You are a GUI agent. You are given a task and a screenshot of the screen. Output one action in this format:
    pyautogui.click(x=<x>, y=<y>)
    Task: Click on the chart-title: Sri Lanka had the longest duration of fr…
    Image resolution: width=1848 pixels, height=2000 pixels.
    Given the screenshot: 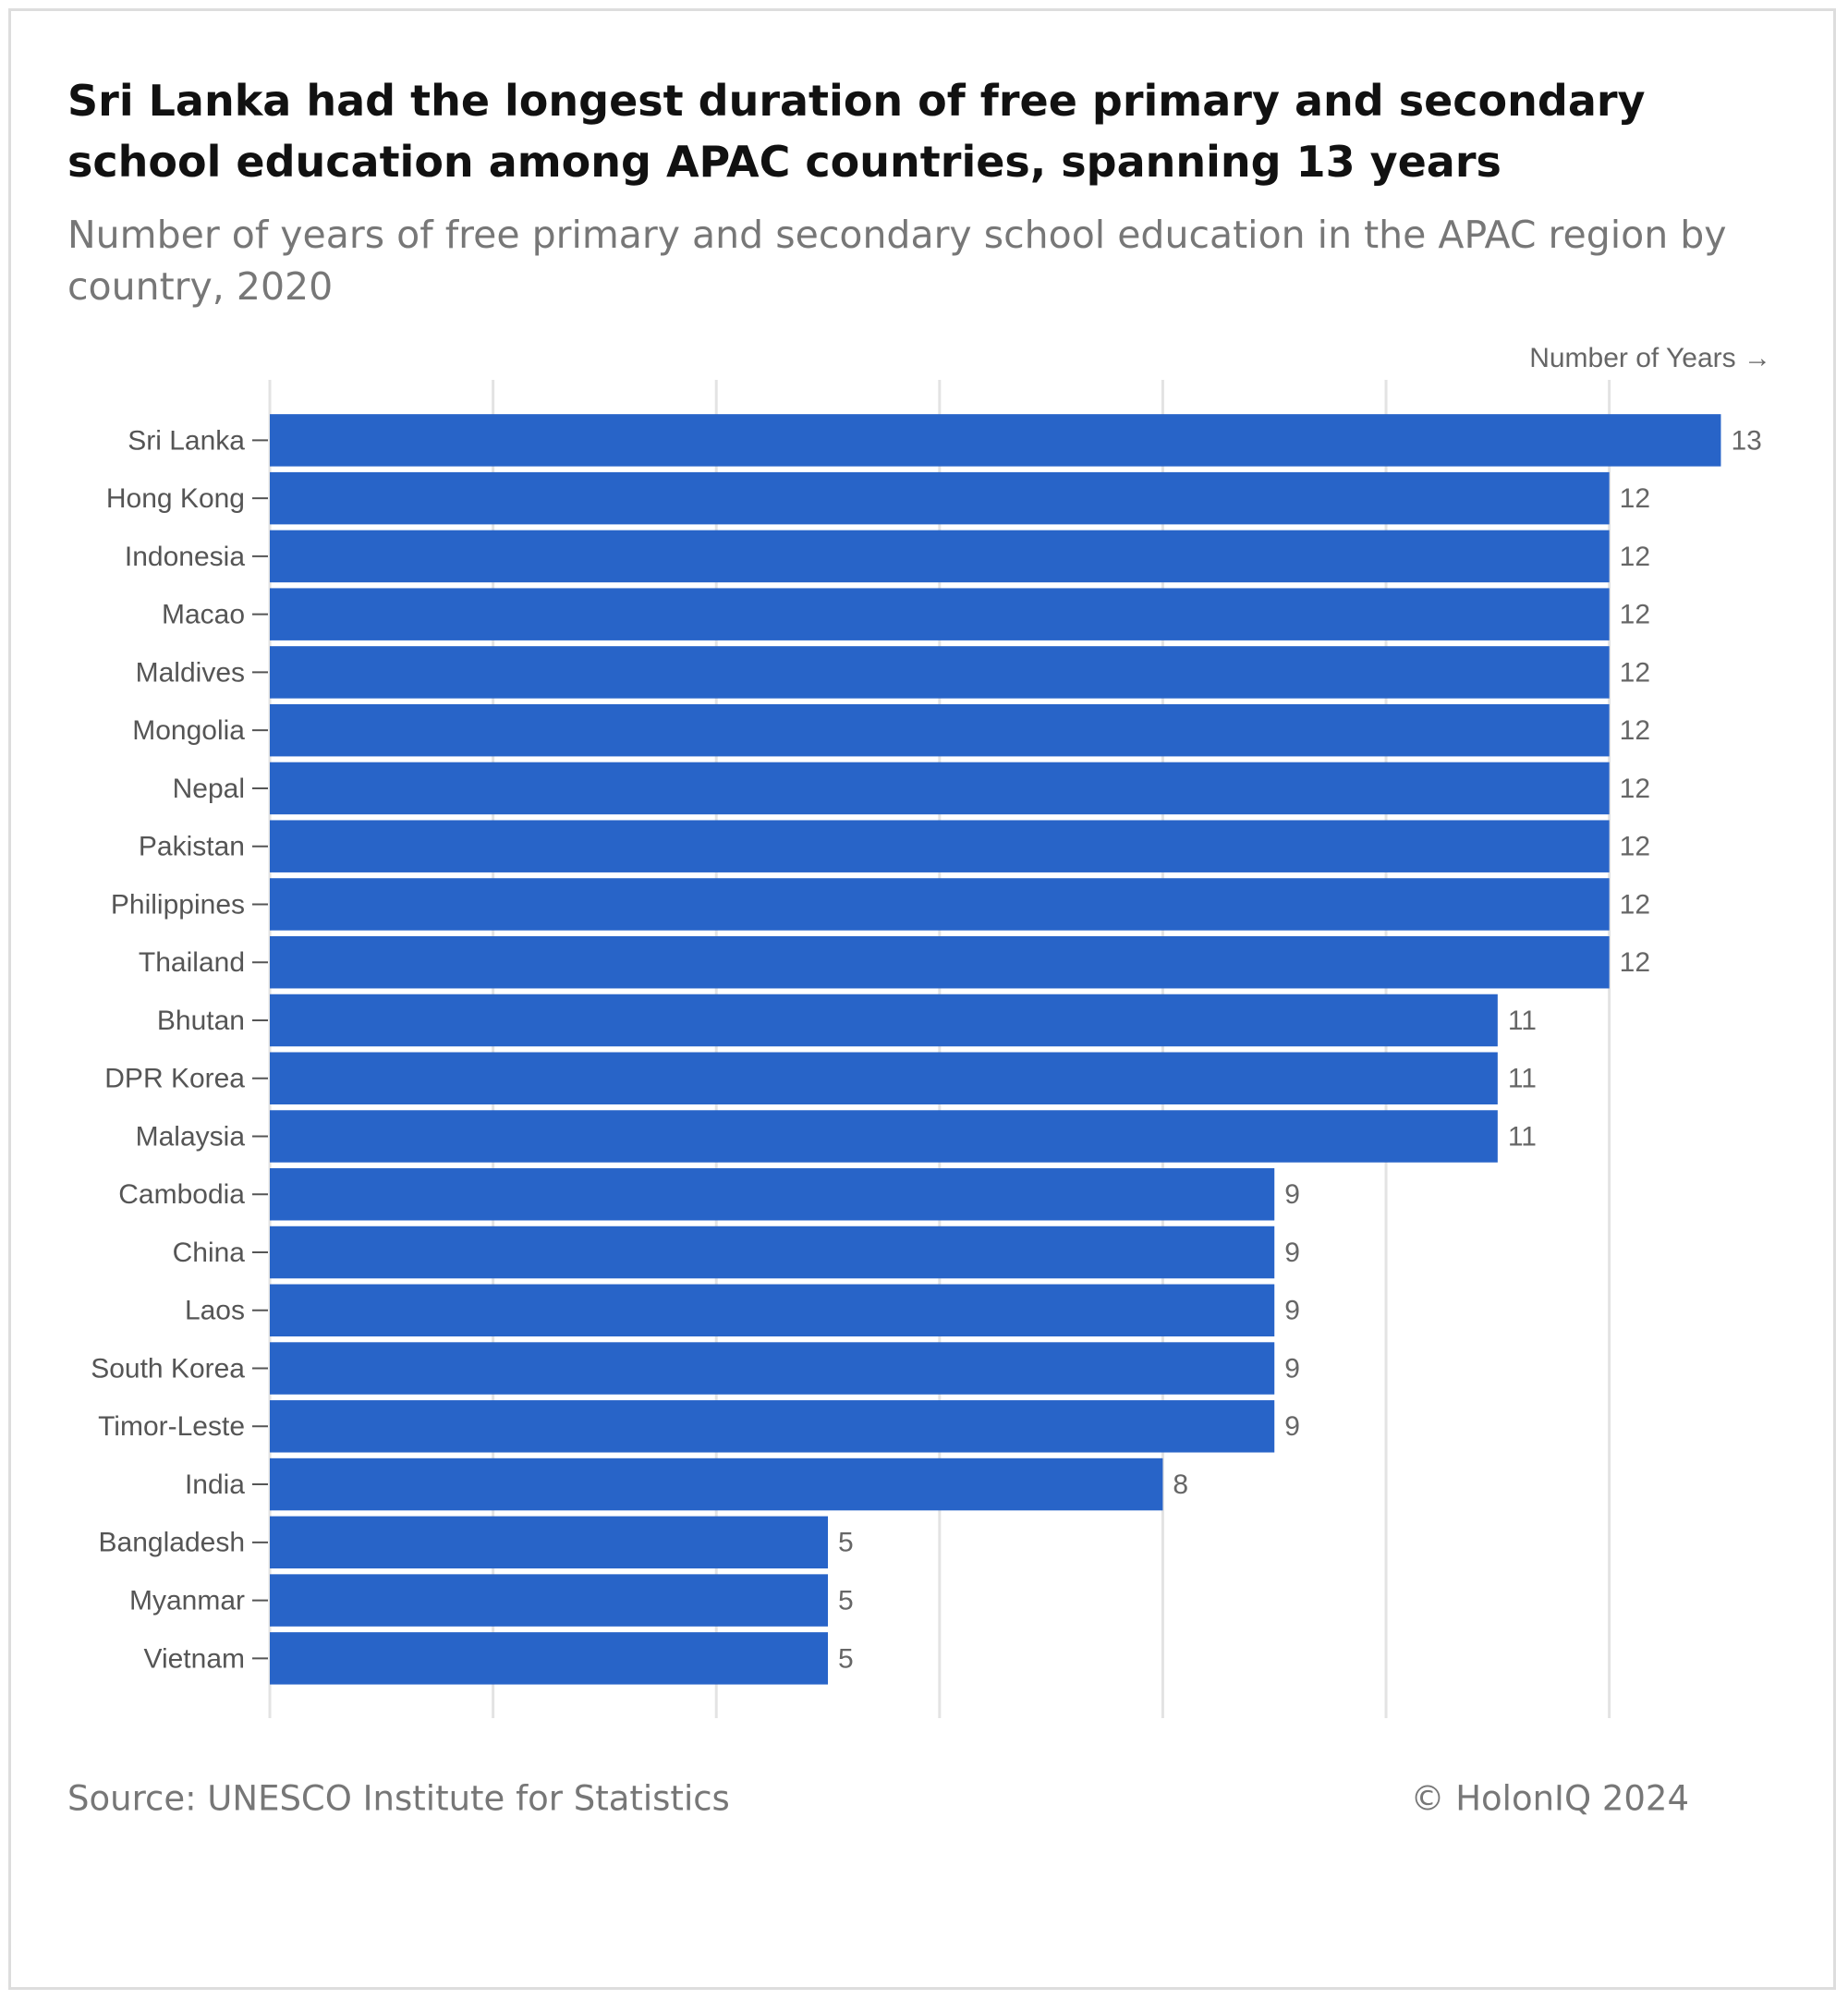 What is the action you would take?
    pyautogui.click(x=856, y=132)
    